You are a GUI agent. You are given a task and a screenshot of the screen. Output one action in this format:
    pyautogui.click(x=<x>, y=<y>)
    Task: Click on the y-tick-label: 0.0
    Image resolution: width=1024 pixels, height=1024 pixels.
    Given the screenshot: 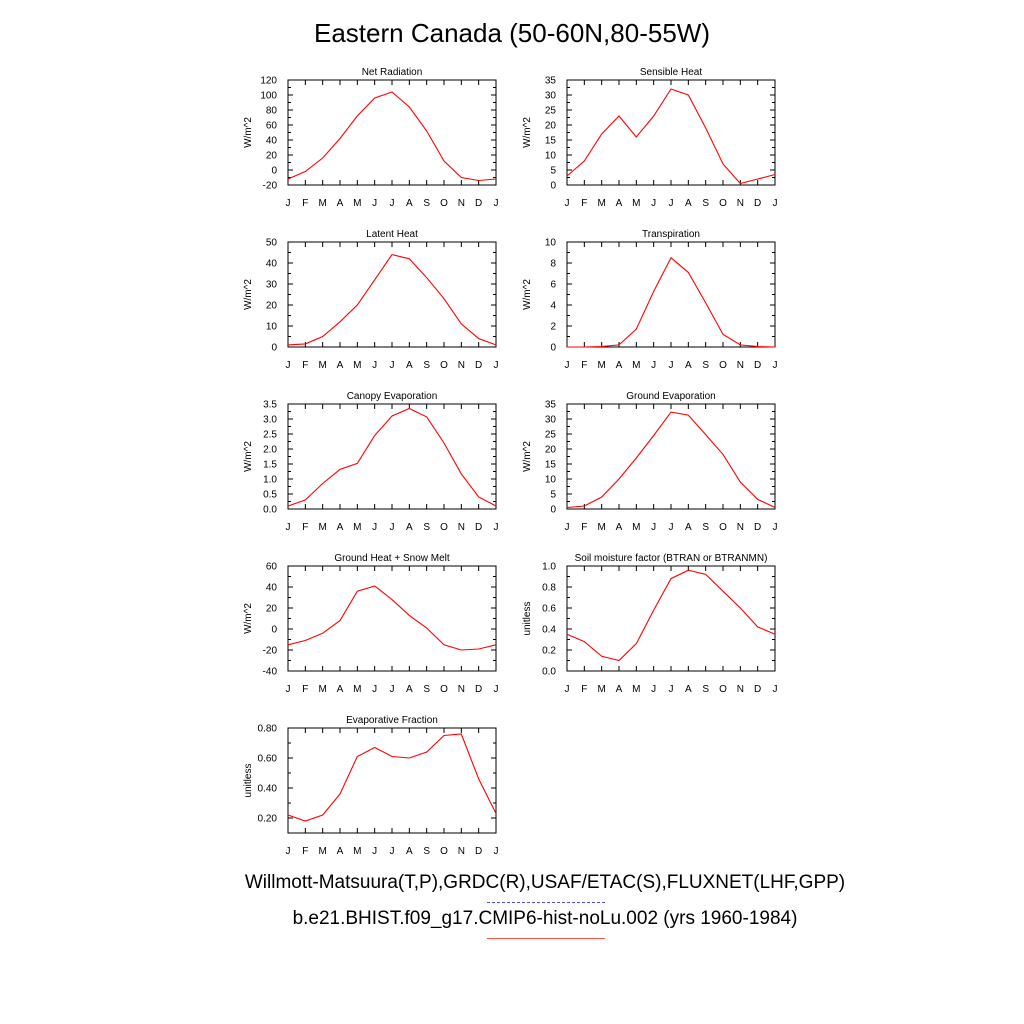 What is the action you would take?
    pyautogui.click(x=549, y=672)
    